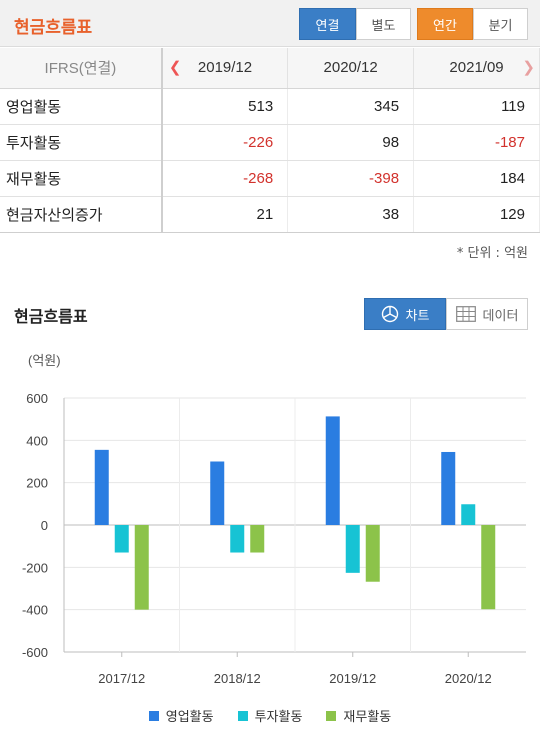 The height and width of the screenshot is (742, 540). Describe the element at coordinates (44, 360) in the screenshot. I see `y-unit-label: (억원)` at that location.